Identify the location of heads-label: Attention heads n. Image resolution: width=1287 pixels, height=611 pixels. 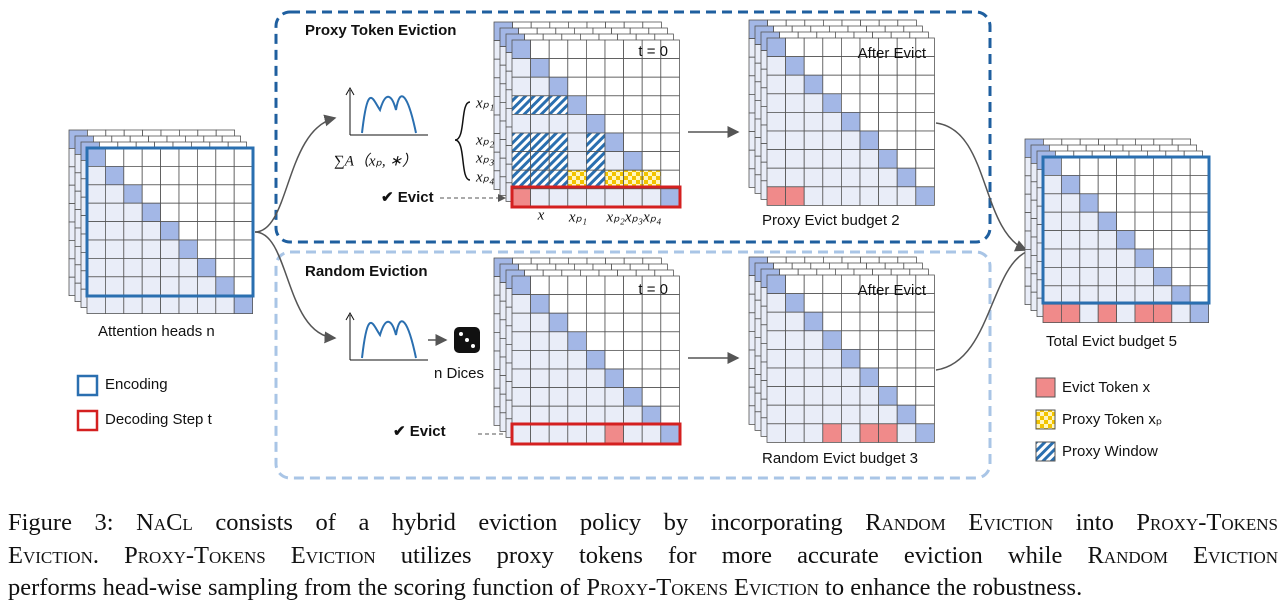
(156, 331).